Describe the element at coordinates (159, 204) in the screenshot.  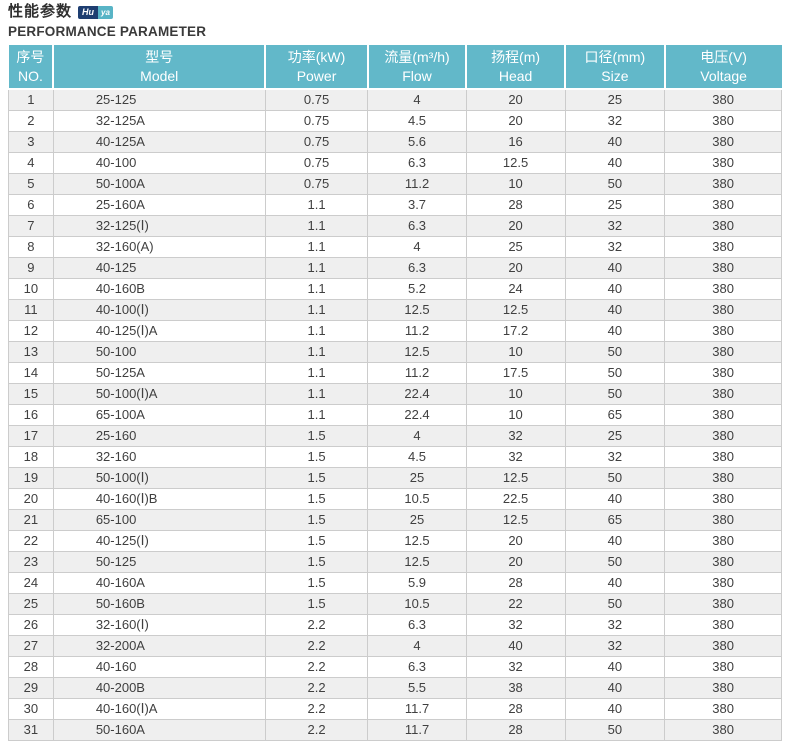
I see `cell-model: 25-160A` at that location.